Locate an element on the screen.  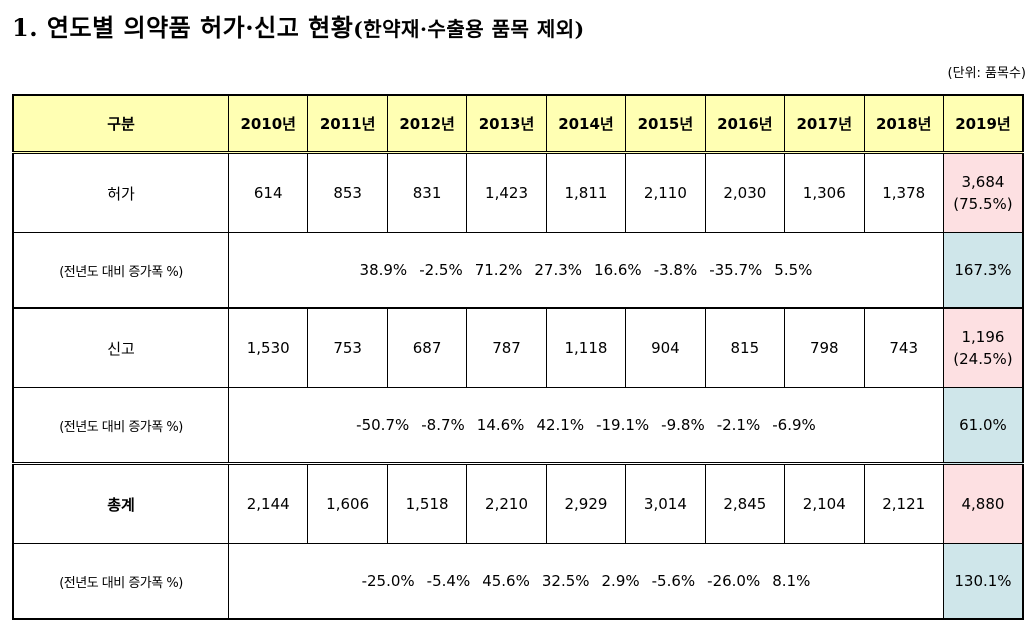
header-cell: 2014년 is located at coordinates (586, 124).